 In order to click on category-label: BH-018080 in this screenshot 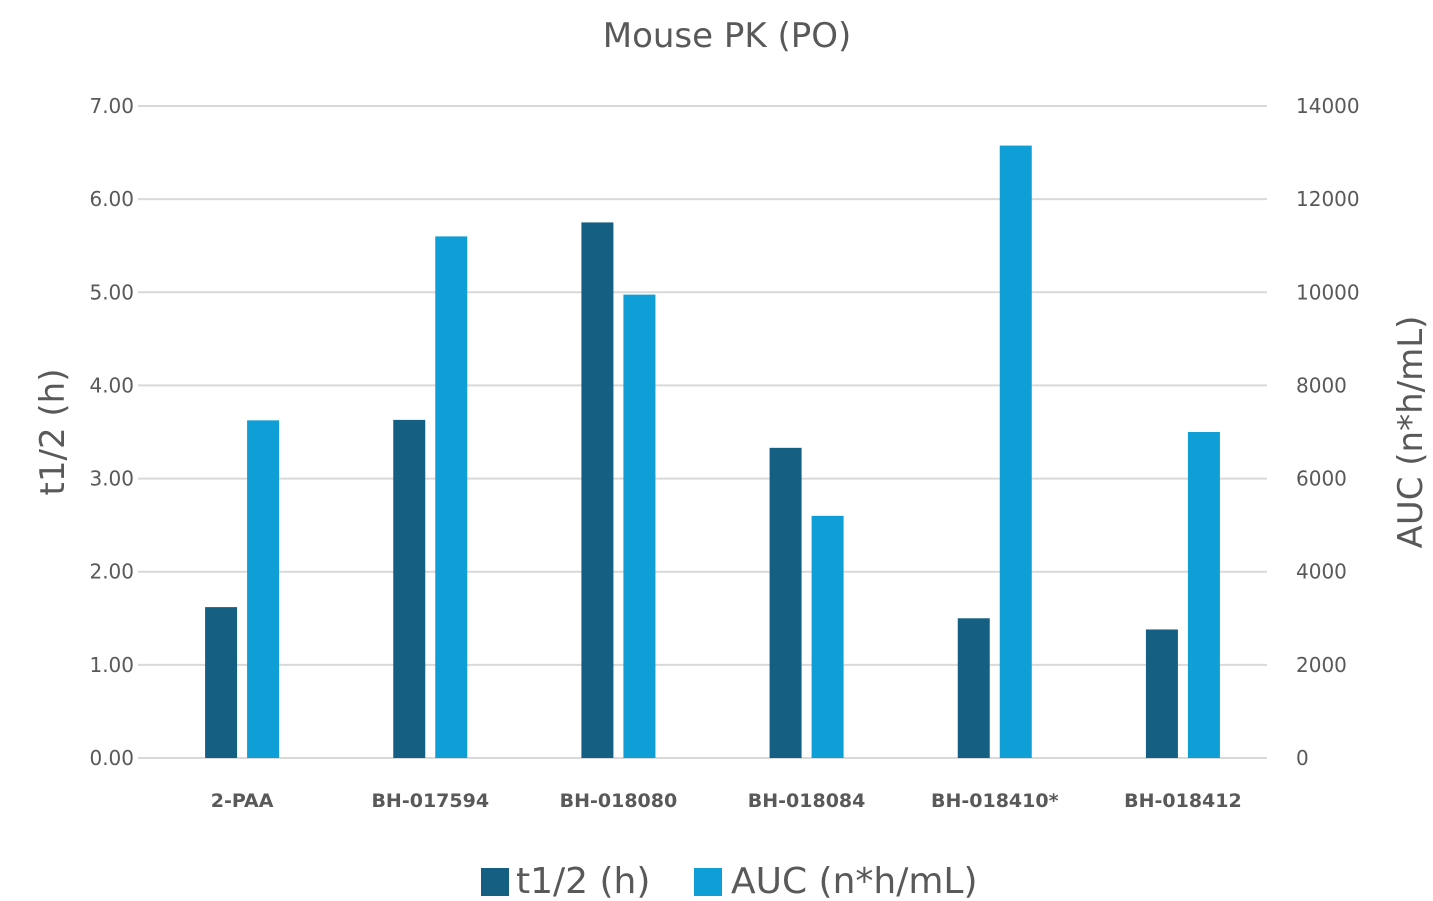, I will do `click(619, 801)`.